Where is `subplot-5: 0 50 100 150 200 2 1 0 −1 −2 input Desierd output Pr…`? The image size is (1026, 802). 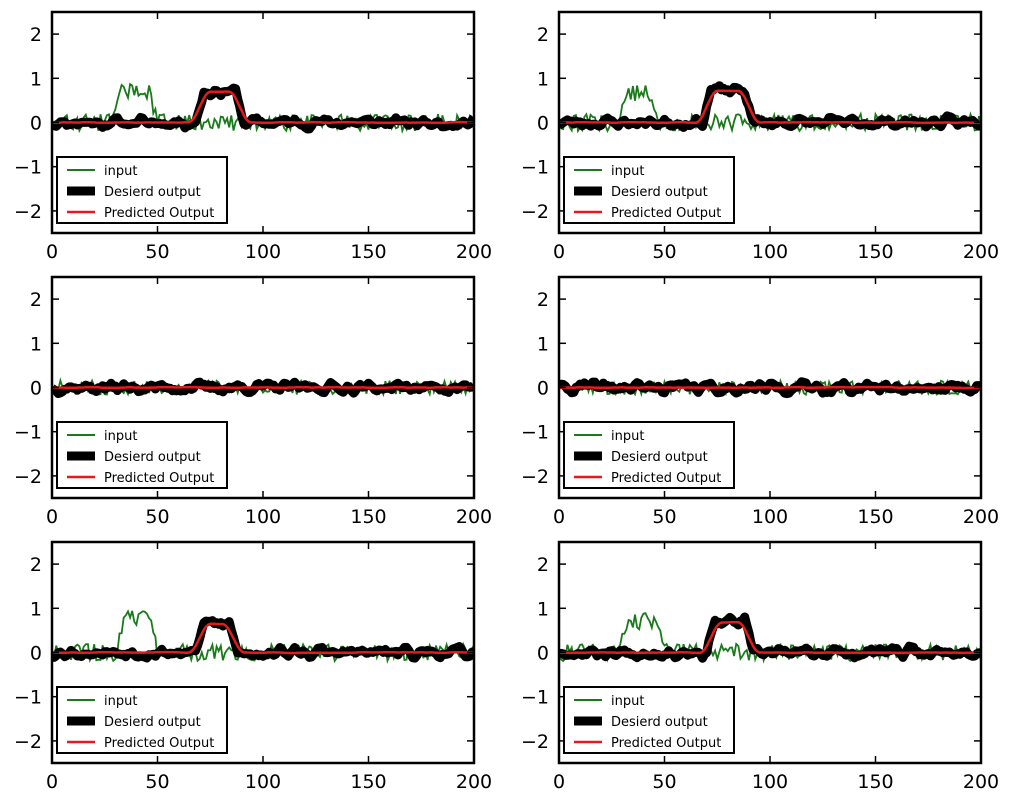
subplot-5: 0 50 100 150 200 2 1 0 −1 −2 input Desierd output Pr… is located at coordinates (253, 666).